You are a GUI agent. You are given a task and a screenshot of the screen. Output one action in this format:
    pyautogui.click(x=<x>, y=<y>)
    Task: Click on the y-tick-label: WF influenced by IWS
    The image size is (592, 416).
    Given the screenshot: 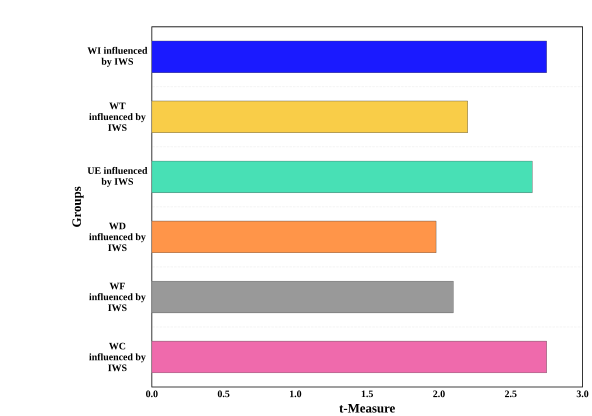 What is the action you would take?
    pyautogui.click(x=117, y=297)
    